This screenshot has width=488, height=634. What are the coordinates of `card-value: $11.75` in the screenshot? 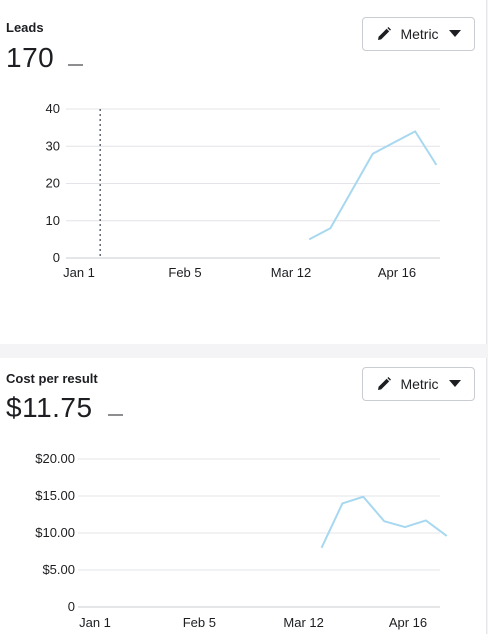 It's located at (49, 407).